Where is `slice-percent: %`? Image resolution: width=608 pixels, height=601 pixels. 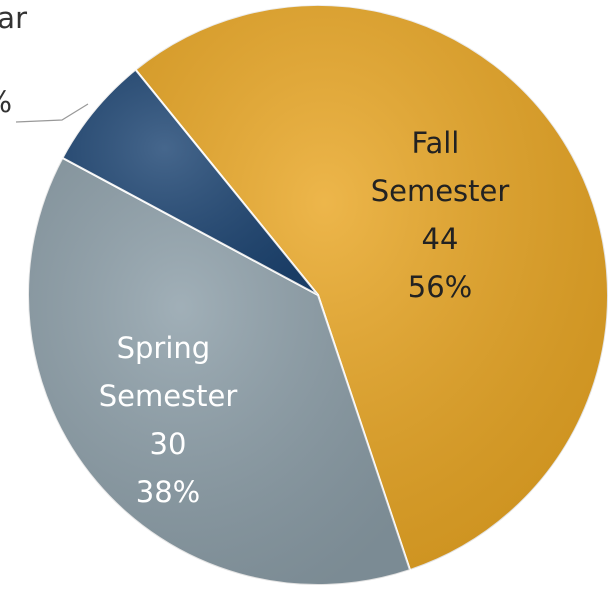 slice-percent: % is located at coordinates (6, 102).